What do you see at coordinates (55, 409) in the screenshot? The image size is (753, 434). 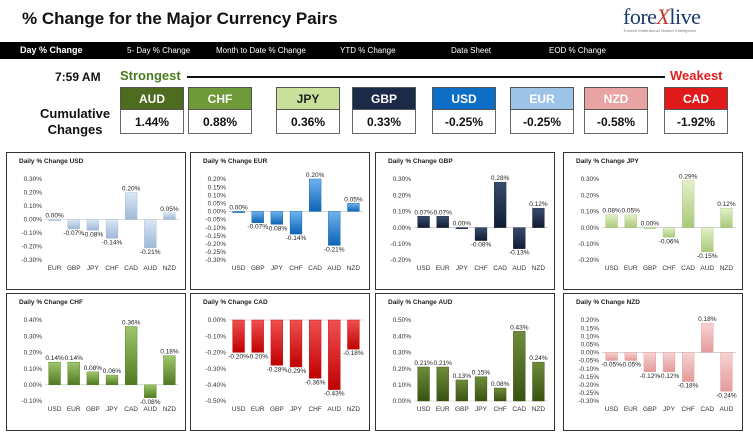 I see `x-category-label: USD` at bounding box center [55, 409].